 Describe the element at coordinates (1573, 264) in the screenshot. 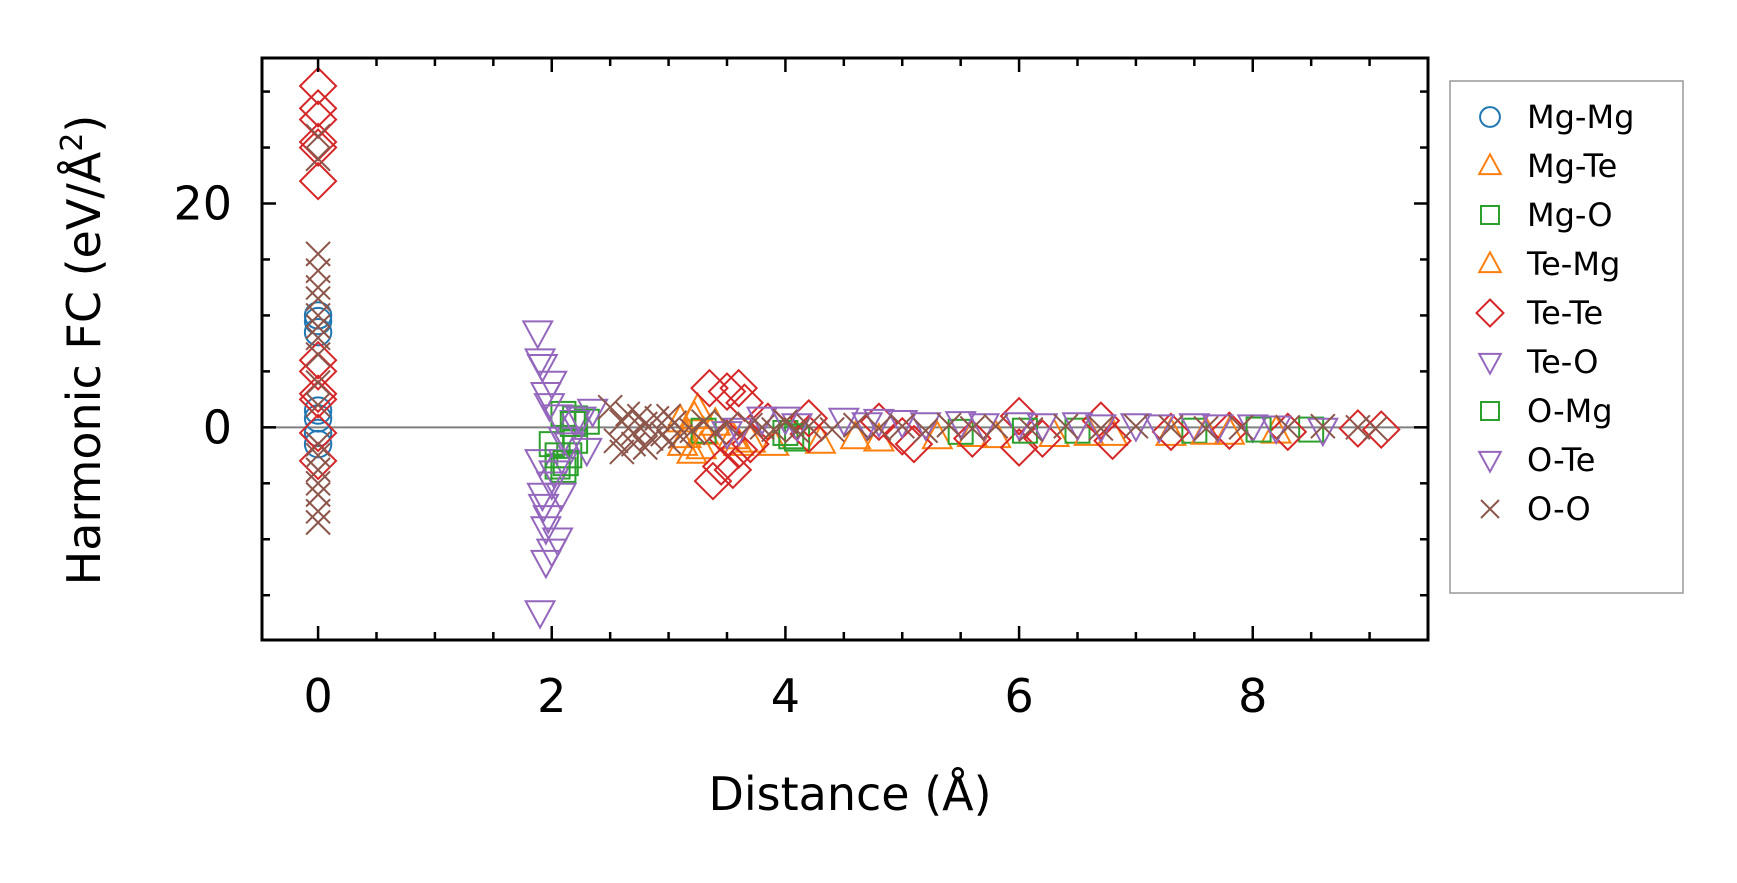

I see `legend-label: Te-Mg` at that location.